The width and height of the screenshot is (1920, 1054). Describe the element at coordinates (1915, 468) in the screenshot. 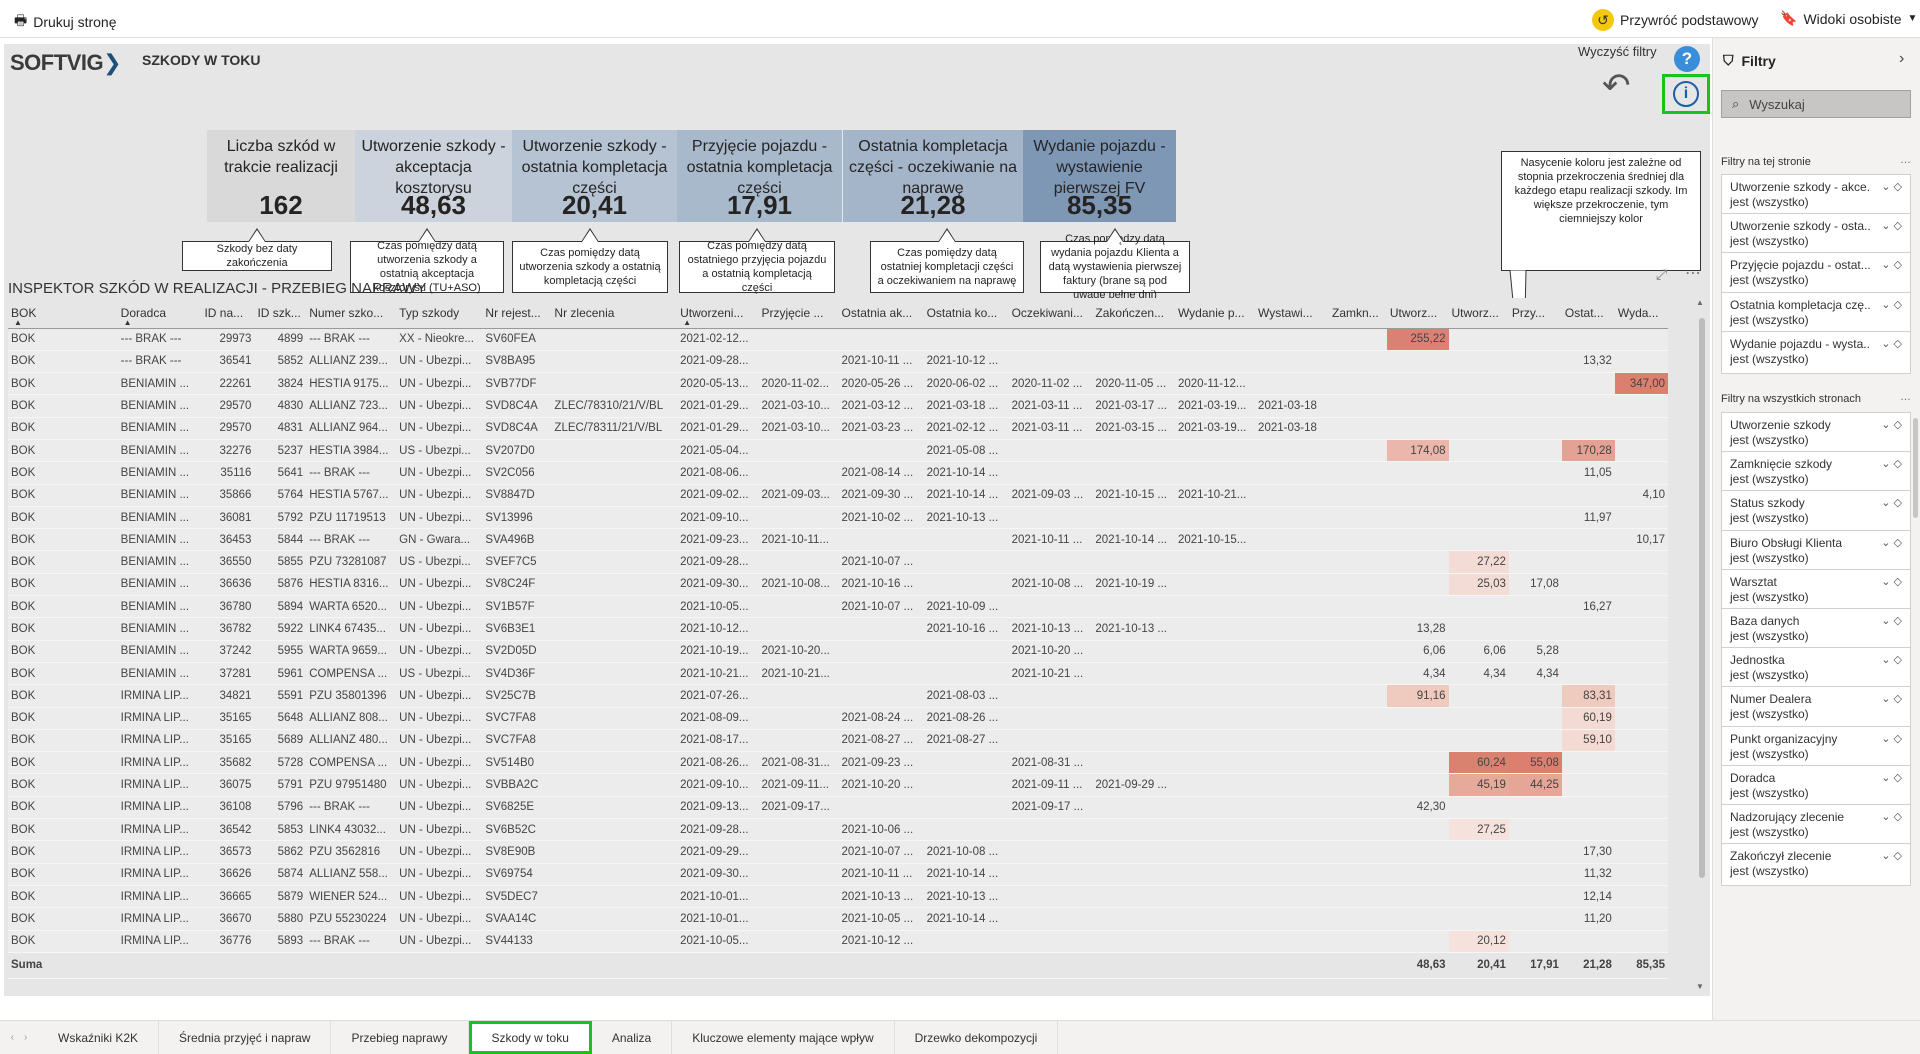

I see `filters-scrollbar` at that location.